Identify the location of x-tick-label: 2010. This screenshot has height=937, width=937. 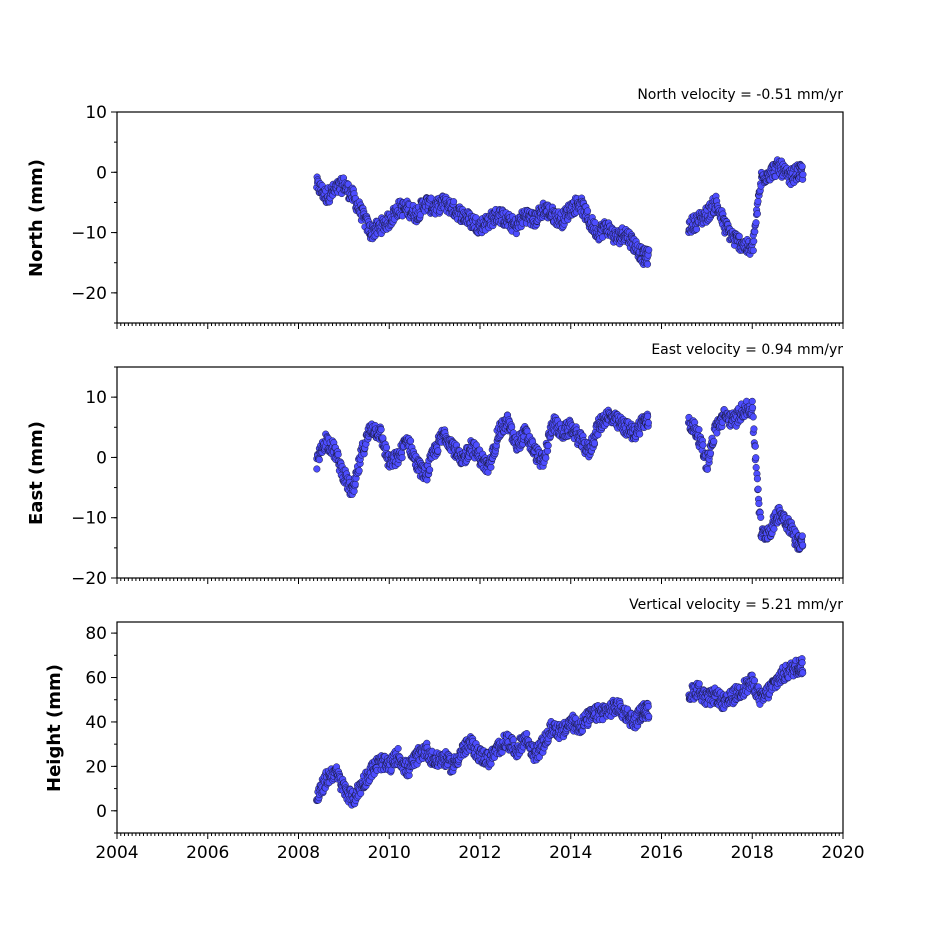
(389, 853).